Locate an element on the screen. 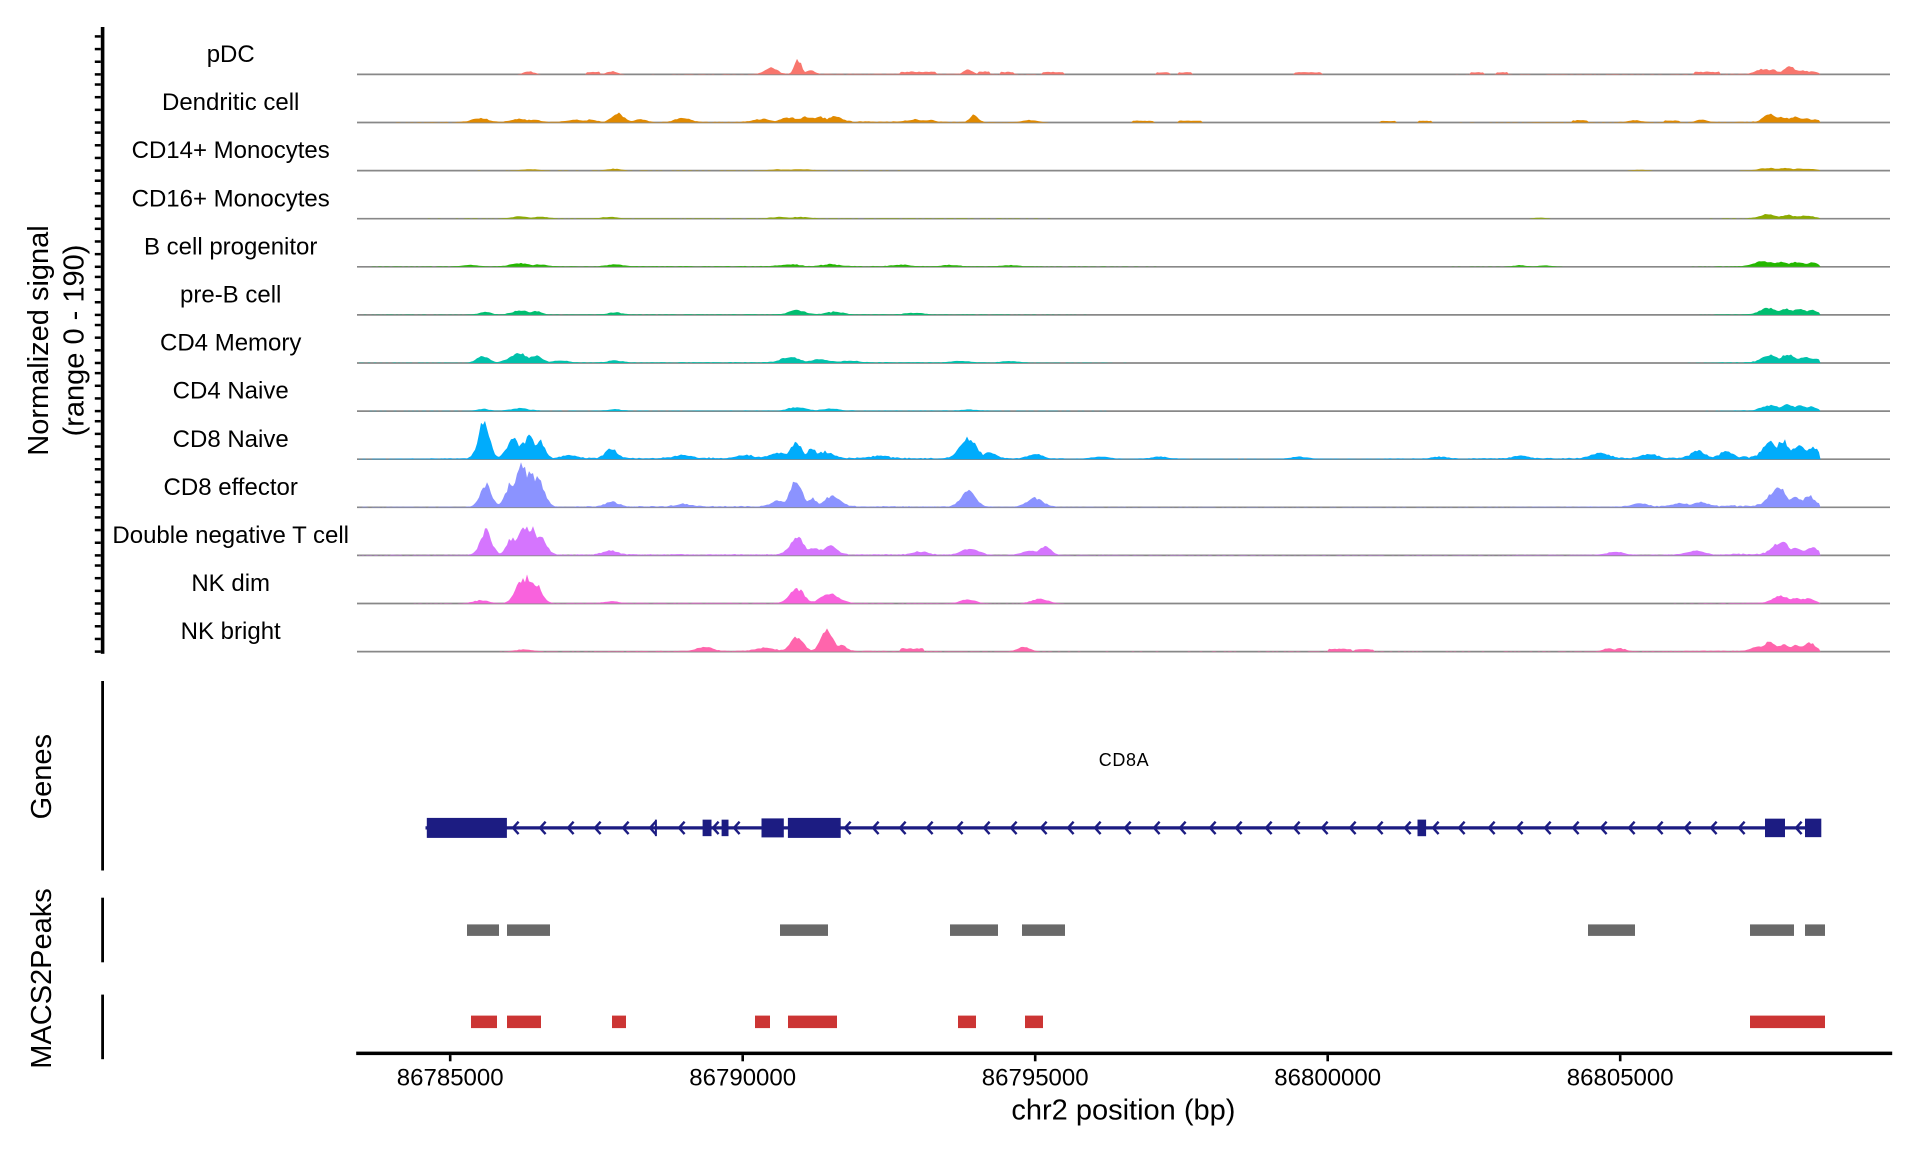 The image size is (1920, 1157). svg-text: pre-B cell is located at coordinates (230, 295).